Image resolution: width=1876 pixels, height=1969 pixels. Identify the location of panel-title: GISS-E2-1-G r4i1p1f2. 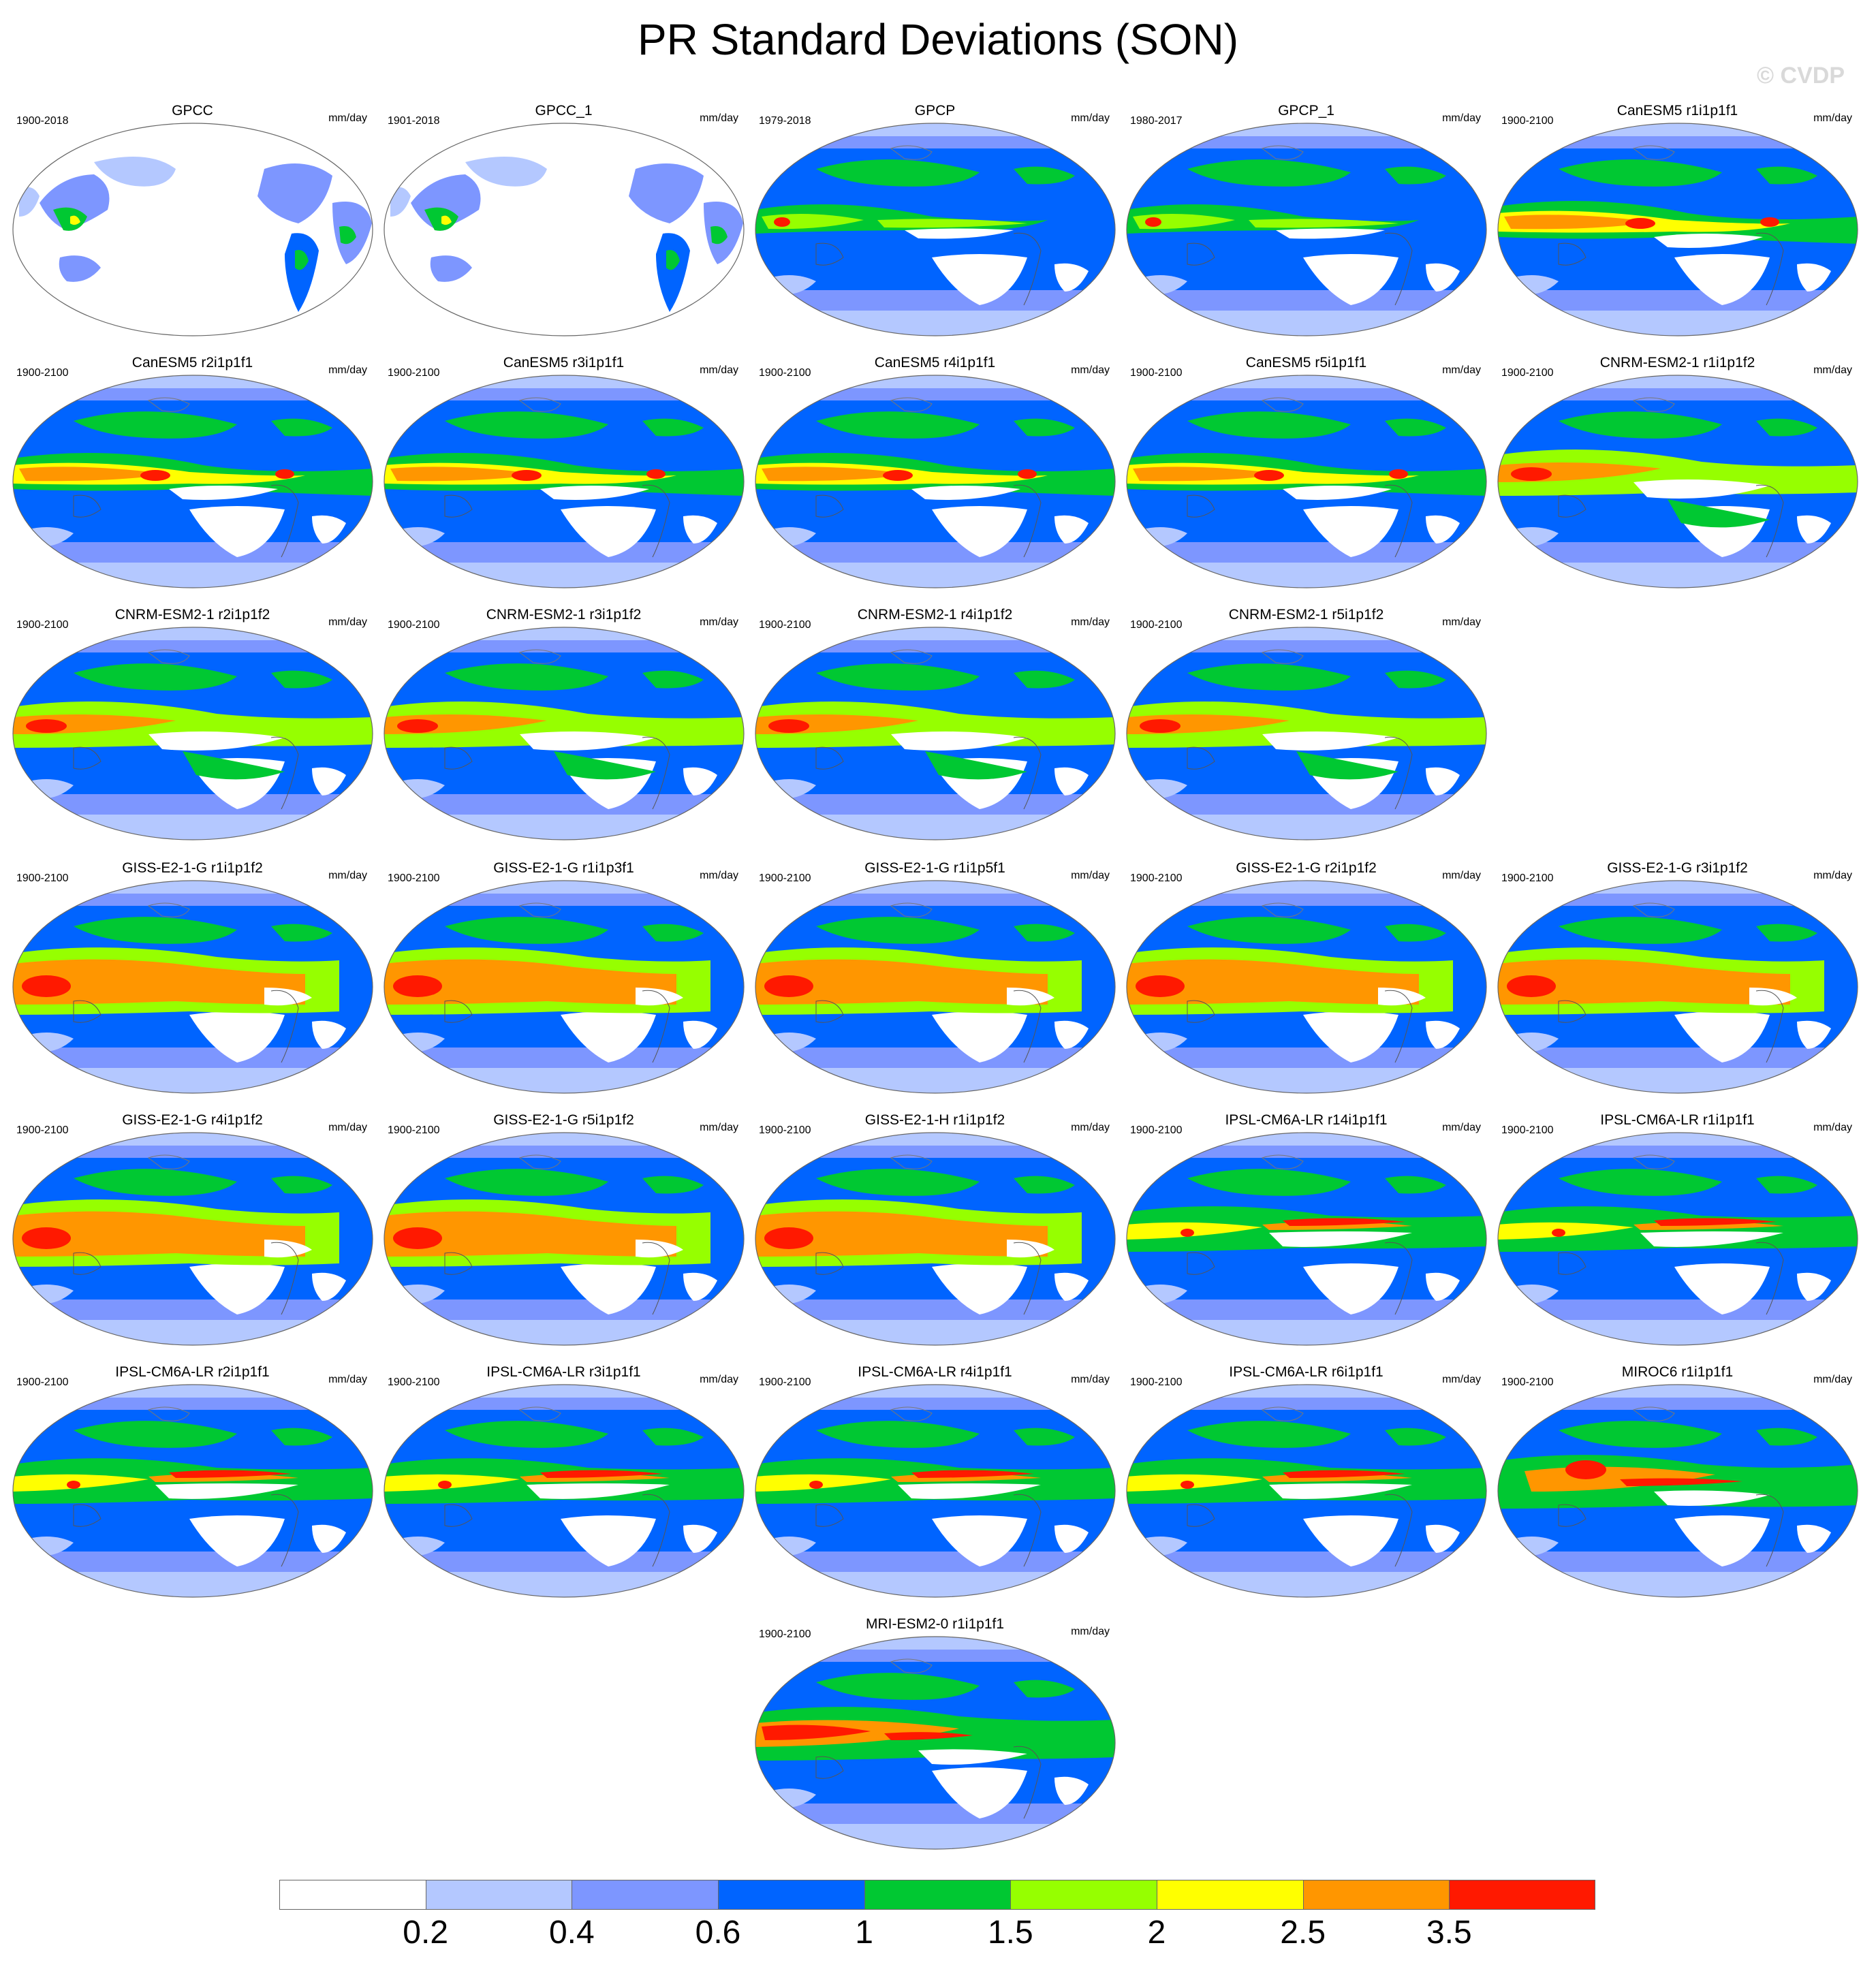
(193, 1120).